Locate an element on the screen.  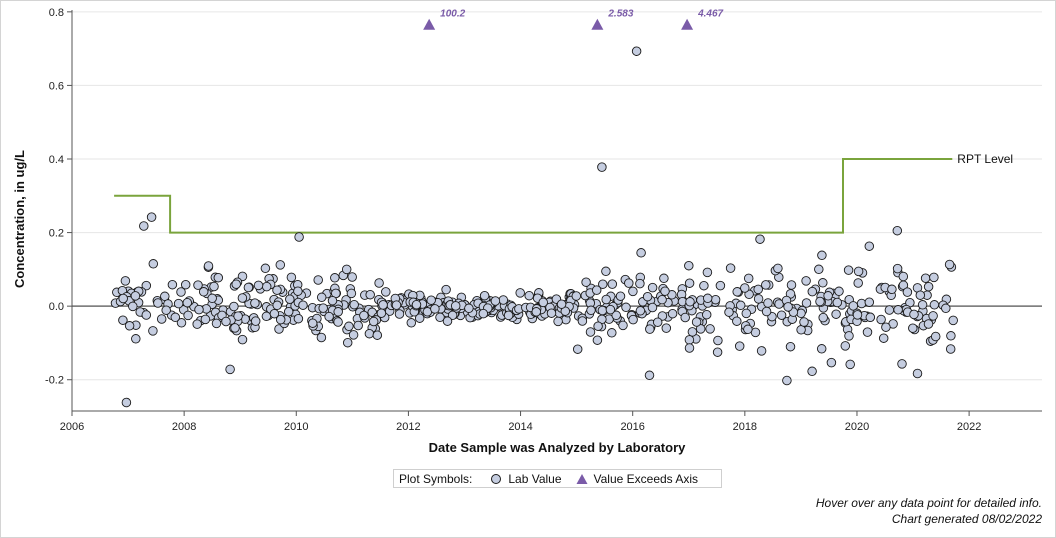
exceeds-axis-marker is located at coordinates (429, 24).